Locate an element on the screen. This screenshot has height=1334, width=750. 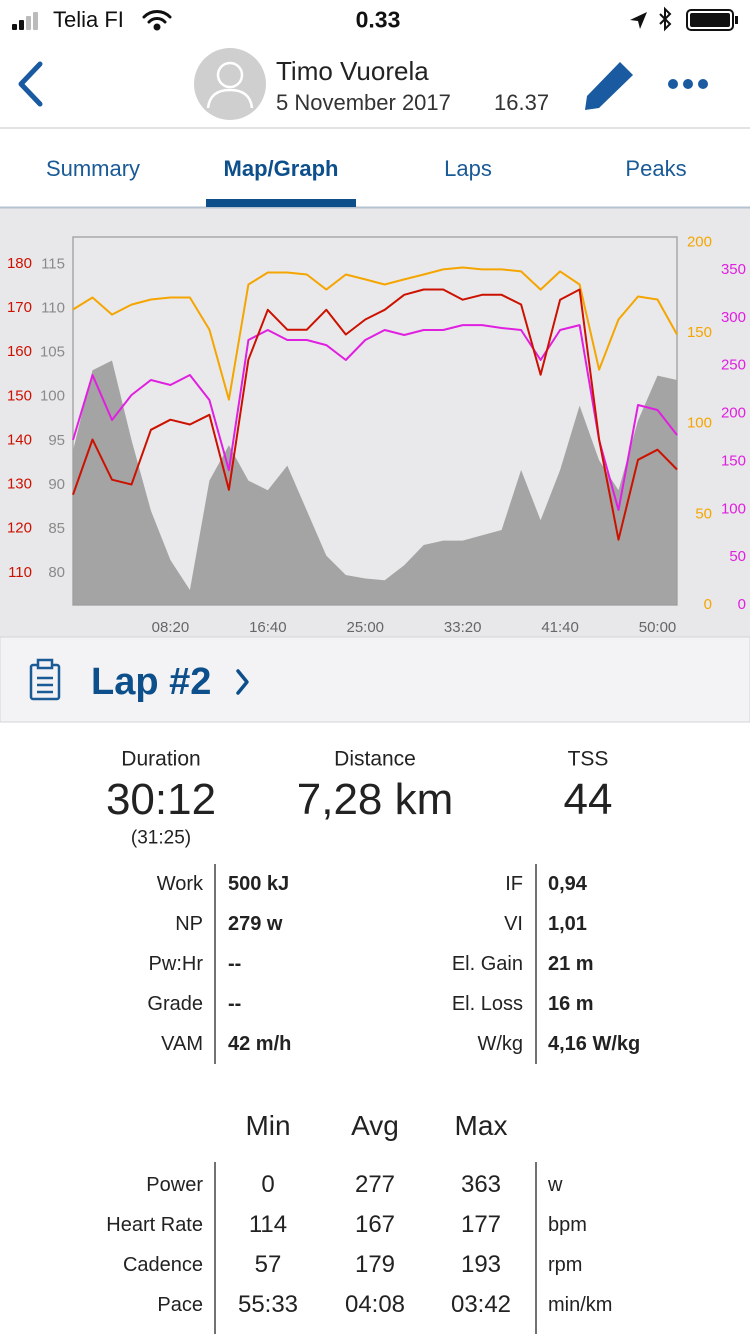
more-button is located at coordinates (688, 84).